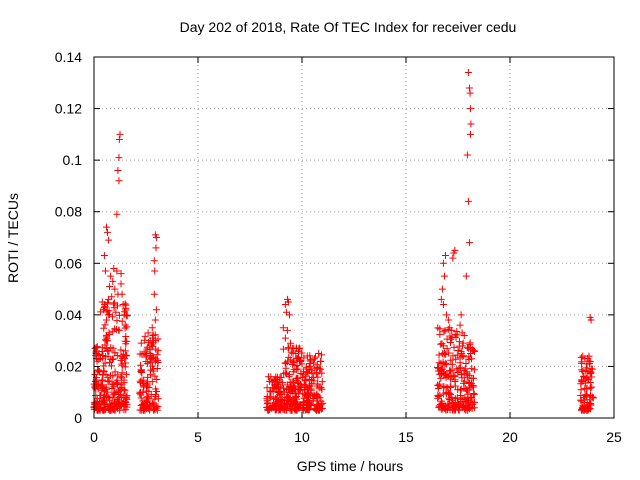 Image resolution: width=640 pixels, height=480 pixels. What do you see at coordinates (198, 437) in the screenshot?
I see `x-tick-label: 5` at bounding box center [198, 437].